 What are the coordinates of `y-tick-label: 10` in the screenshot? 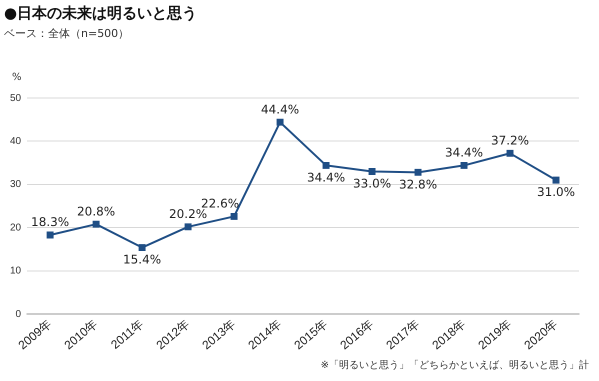 It's located at (16, 271).